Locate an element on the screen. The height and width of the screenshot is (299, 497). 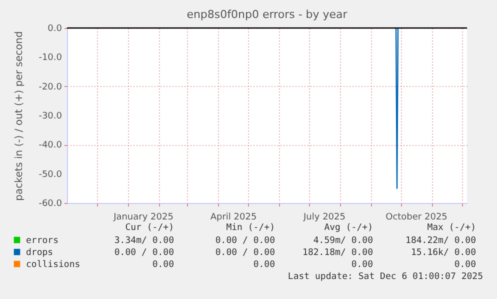
y-tick-label: -50.0 is located at coordinates (50, 175).